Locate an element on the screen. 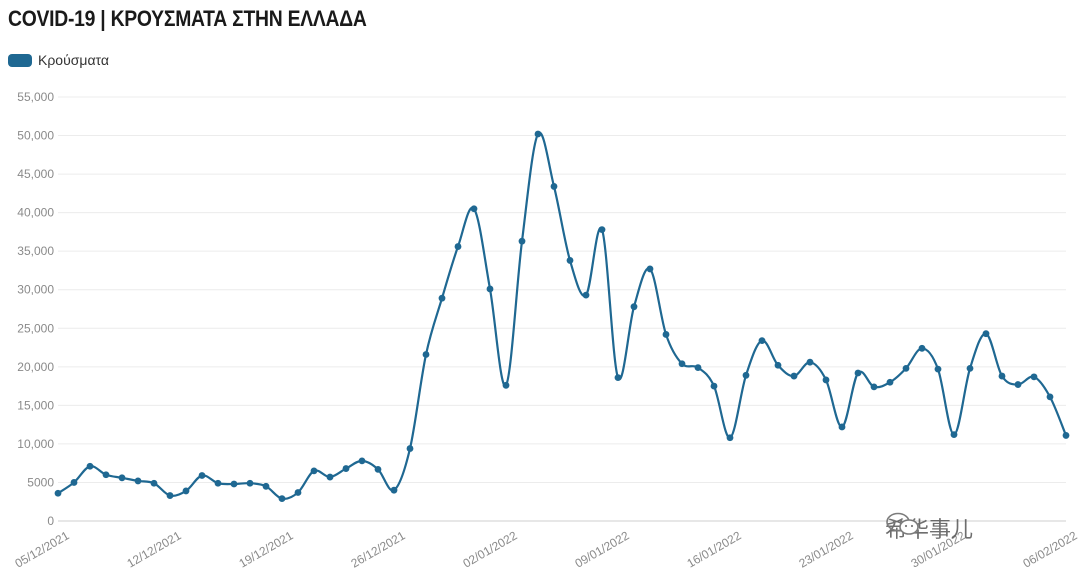 Image resolution: width=1080 pixels, height=578 pixels. wechat-icon is located at coordinates (902, 523).